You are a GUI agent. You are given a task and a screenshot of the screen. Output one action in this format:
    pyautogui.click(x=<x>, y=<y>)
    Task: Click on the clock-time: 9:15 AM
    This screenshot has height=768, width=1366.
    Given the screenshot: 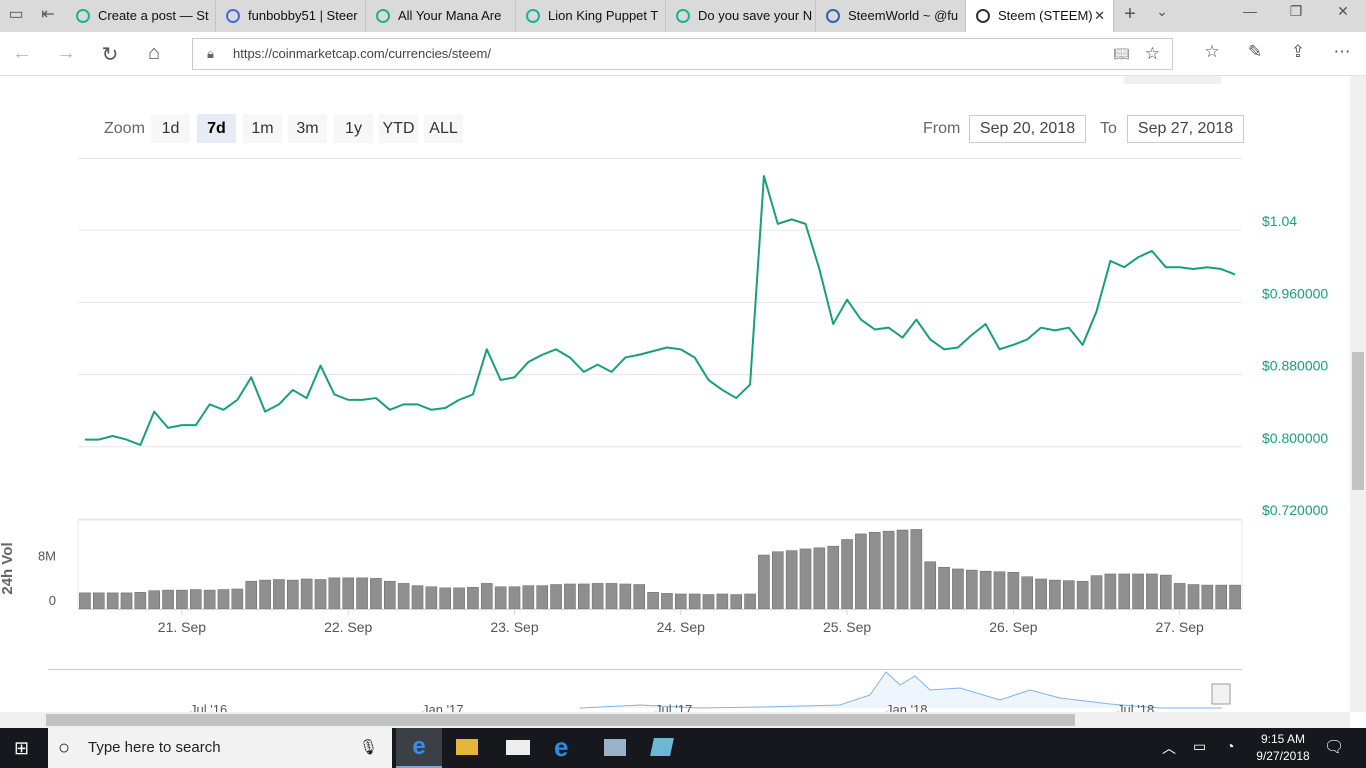 What is the action you would take?
    pyautogui.click(x=1283, y=739)
    